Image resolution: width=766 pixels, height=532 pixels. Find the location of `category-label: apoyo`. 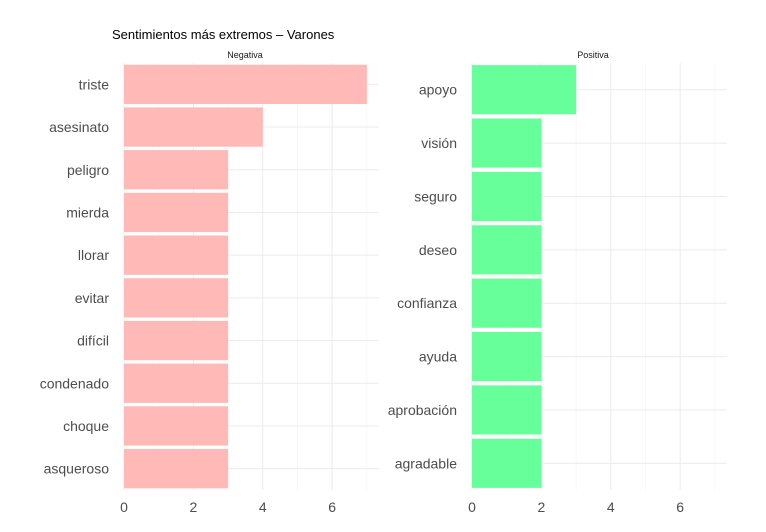

category-label: apoyo is located at coordinates (438, 90).